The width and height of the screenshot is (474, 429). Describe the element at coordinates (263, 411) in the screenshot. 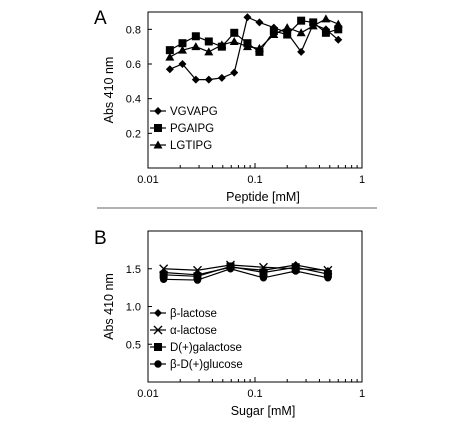

I see `x-axis-label: Sugar [mM]` at that location.